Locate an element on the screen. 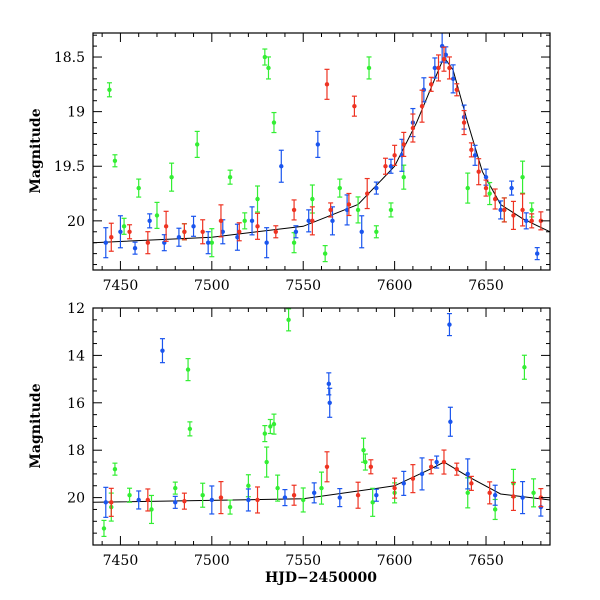 The width and height of the screenshot is (600, 600). bot-x-tick-label: 7550 is located at coordinates (303, 561).